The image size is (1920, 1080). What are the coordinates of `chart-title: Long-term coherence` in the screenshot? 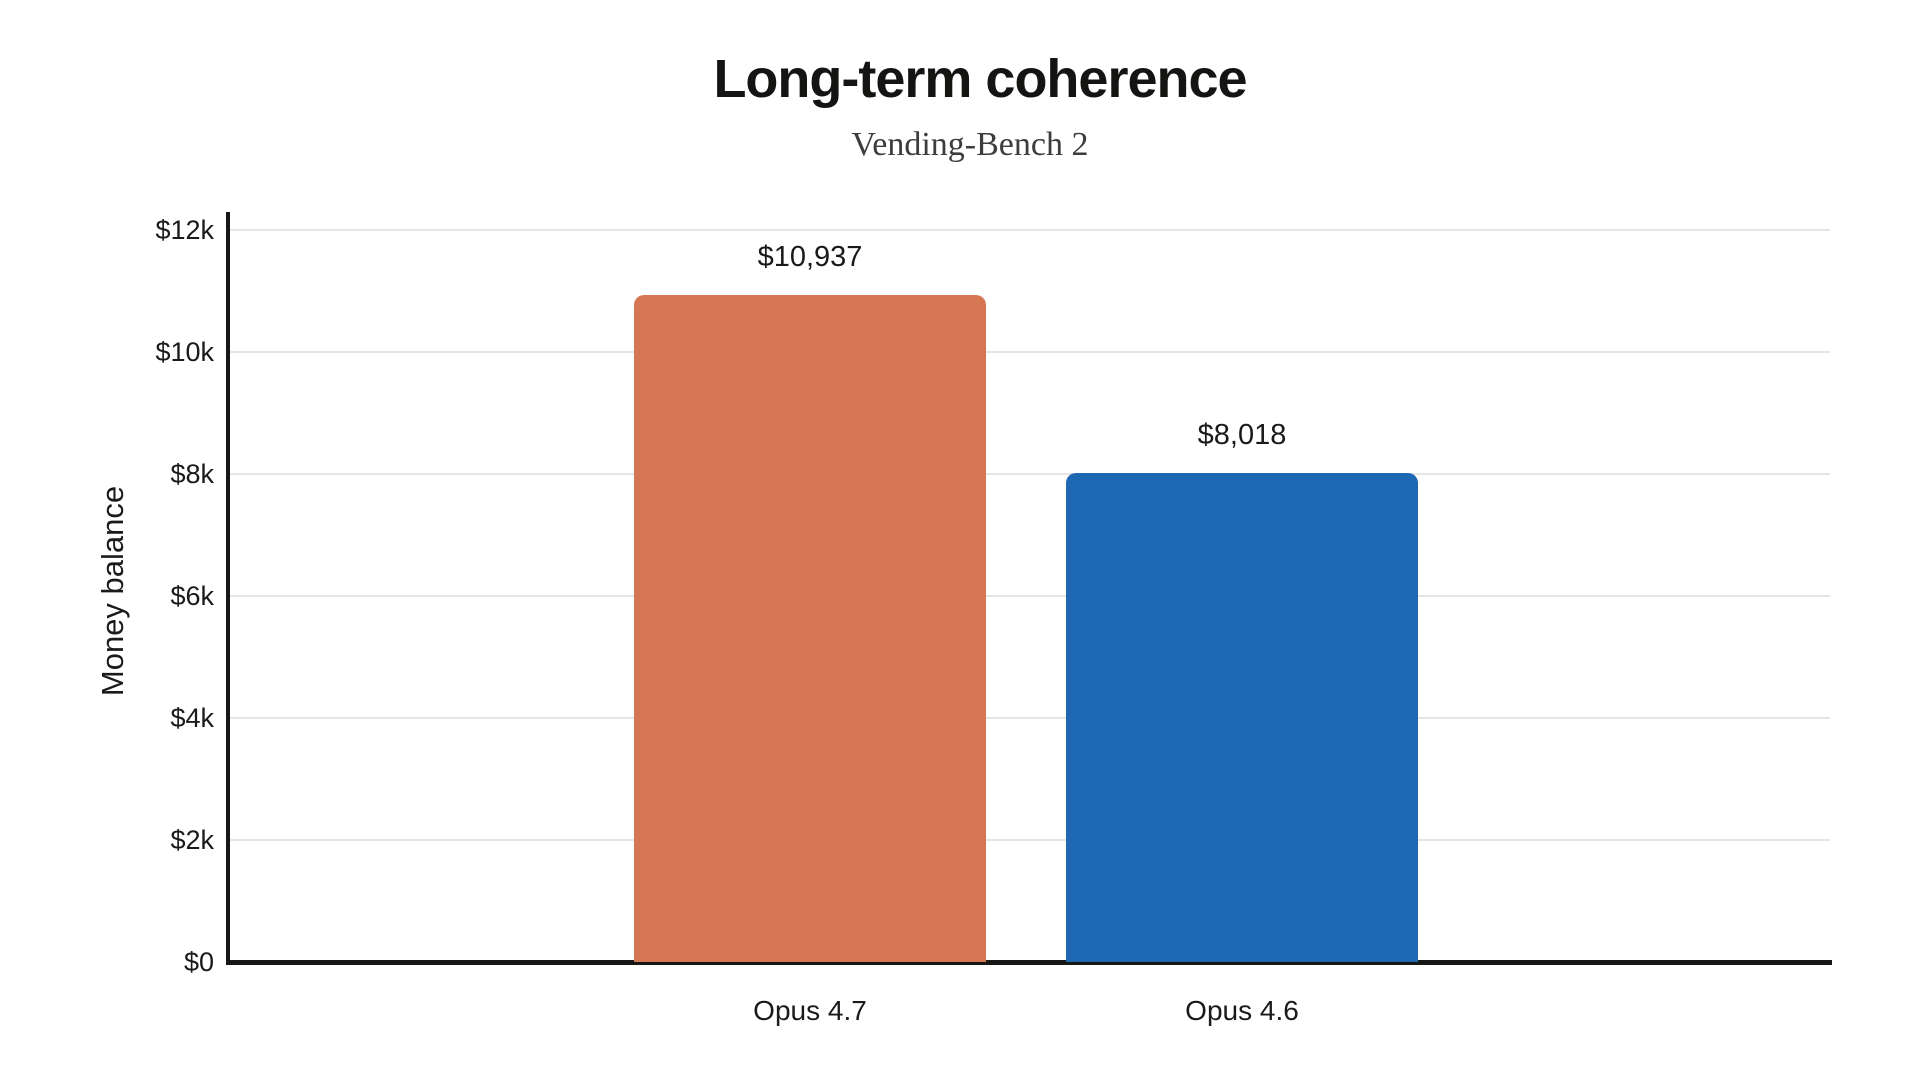 It's located at (980, 79).